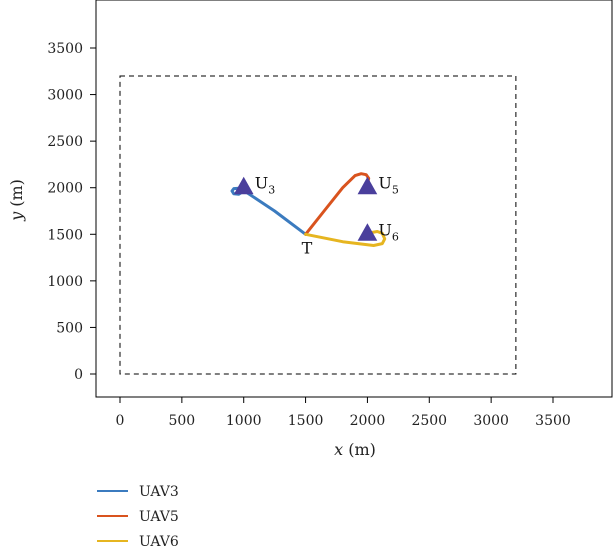  I want to click on x-tick-label: 3500, so click(553, 421).